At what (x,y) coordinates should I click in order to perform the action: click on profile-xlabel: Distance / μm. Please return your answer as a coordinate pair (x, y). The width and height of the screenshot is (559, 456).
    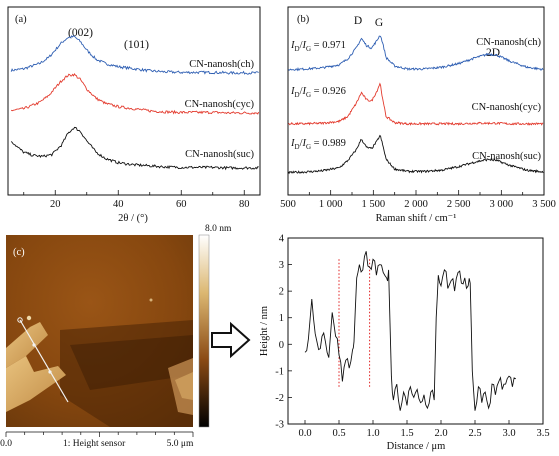
    Looking at the image, I should click on (416, 446).